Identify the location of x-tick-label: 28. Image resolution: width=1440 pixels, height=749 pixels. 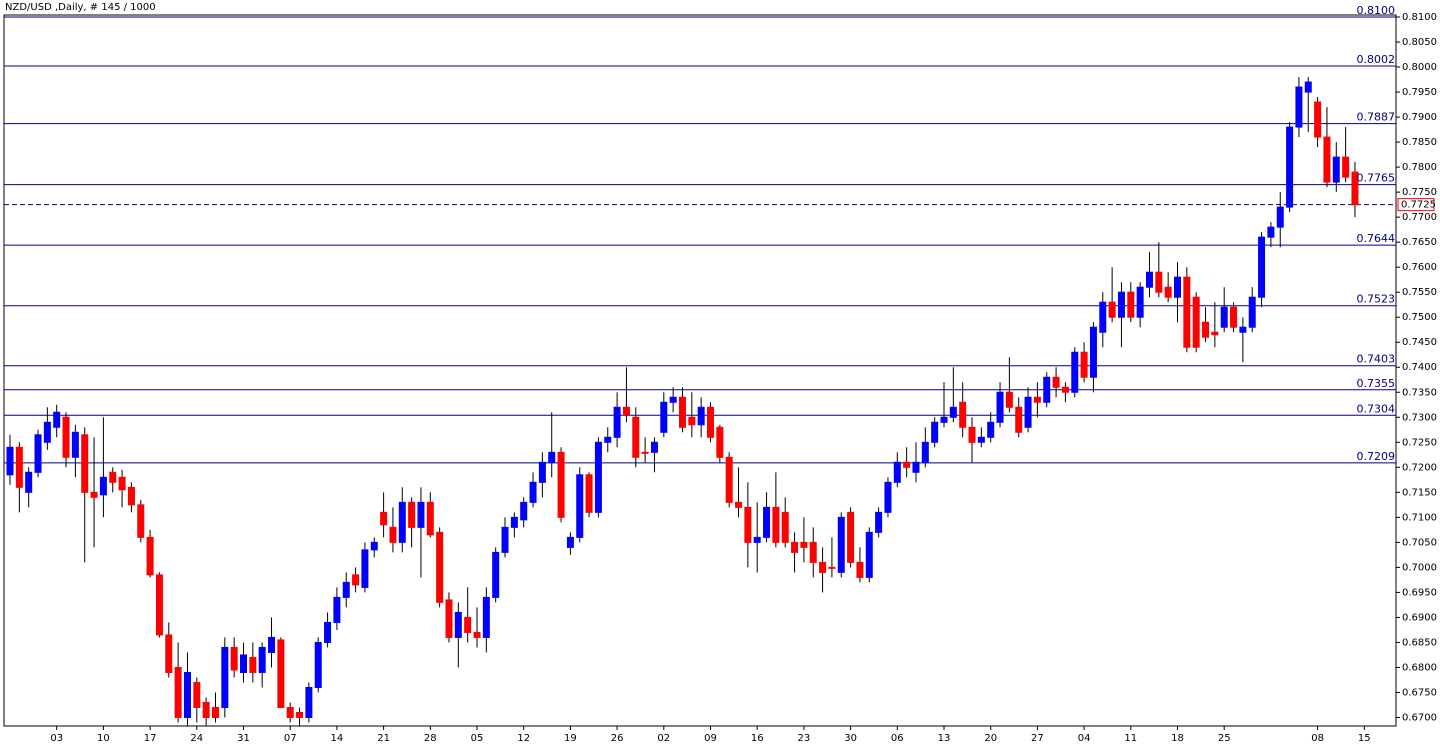
(430, 738).